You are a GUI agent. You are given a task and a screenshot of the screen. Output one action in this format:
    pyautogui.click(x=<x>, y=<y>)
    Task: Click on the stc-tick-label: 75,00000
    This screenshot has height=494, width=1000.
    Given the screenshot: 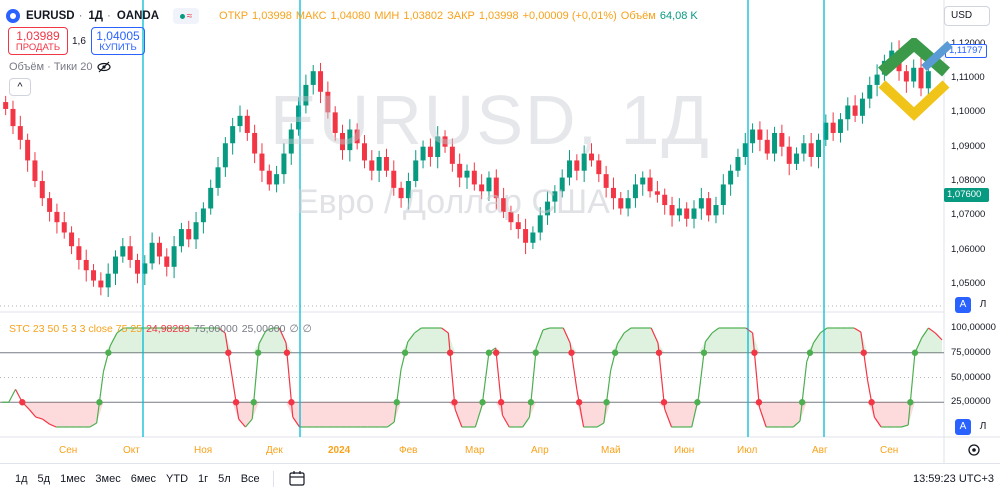 What is the action you would take?
    pyautogui.click(x=971, y=352)
    